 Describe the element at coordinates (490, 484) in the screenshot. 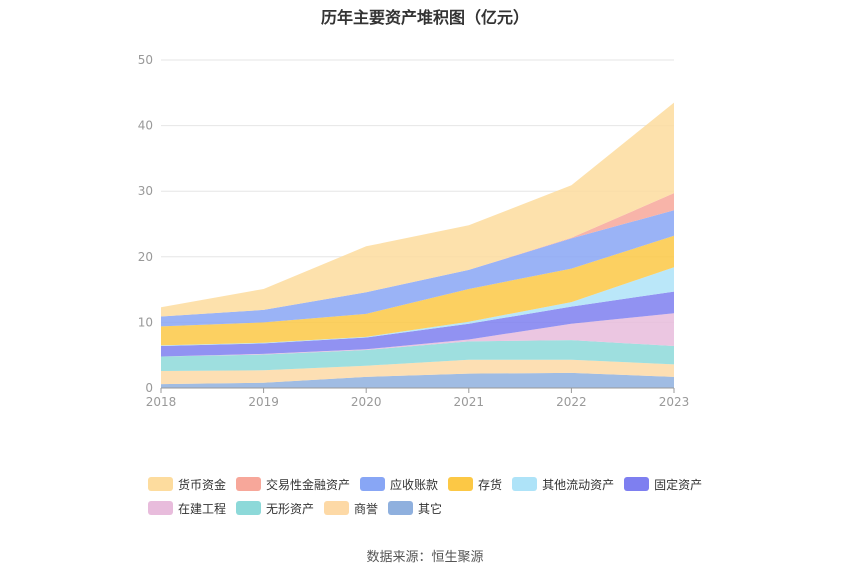

I see `legend-label: 存货` at that location.